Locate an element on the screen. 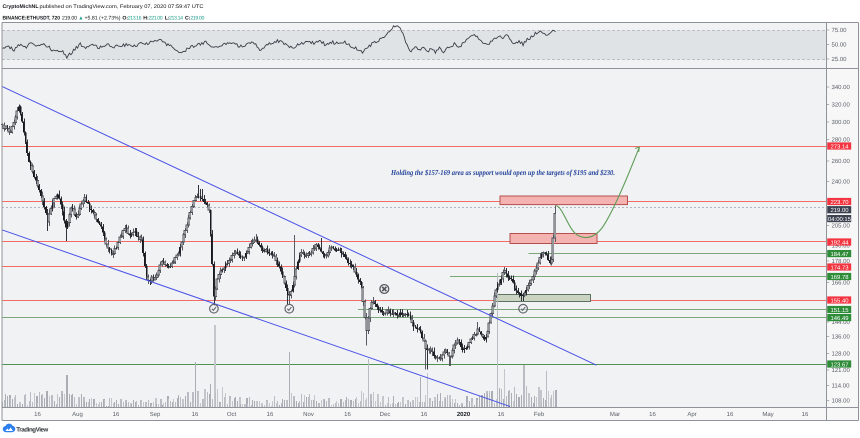 The height and width of the screenshot is (438, 860). svg-text: CryptoMichNL is located at coordinates (21, 7).